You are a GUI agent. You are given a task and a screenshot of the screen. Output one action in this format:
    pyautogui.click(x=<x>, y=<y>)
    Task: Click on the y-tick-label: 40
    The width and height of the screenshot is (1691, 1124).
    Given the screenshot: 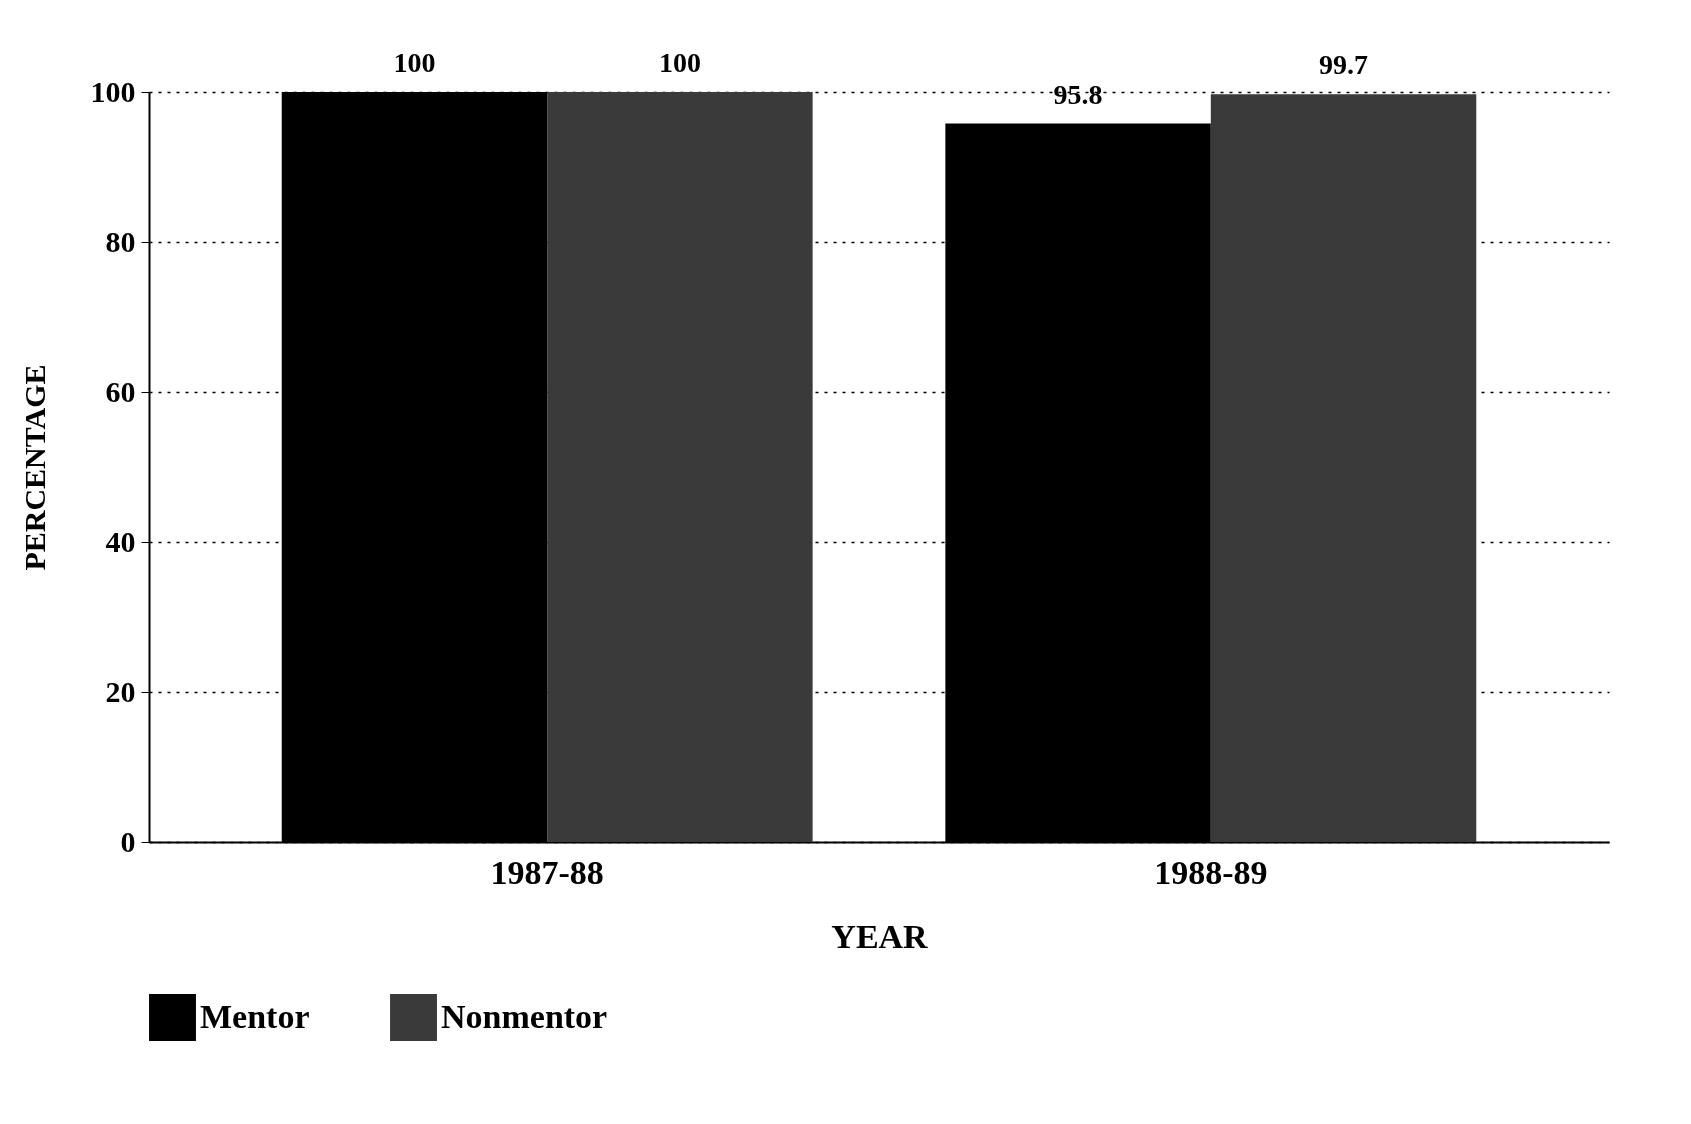 What is the action you would take?
    pyautogui.click(x=120, y=541)
    